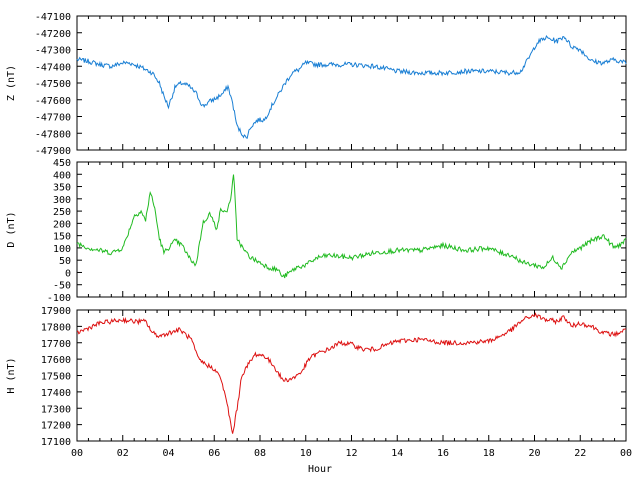  Describe the element at coordinates (53, 101) in the screenshot. I see `z-y-tick-label: -47600` at that location.